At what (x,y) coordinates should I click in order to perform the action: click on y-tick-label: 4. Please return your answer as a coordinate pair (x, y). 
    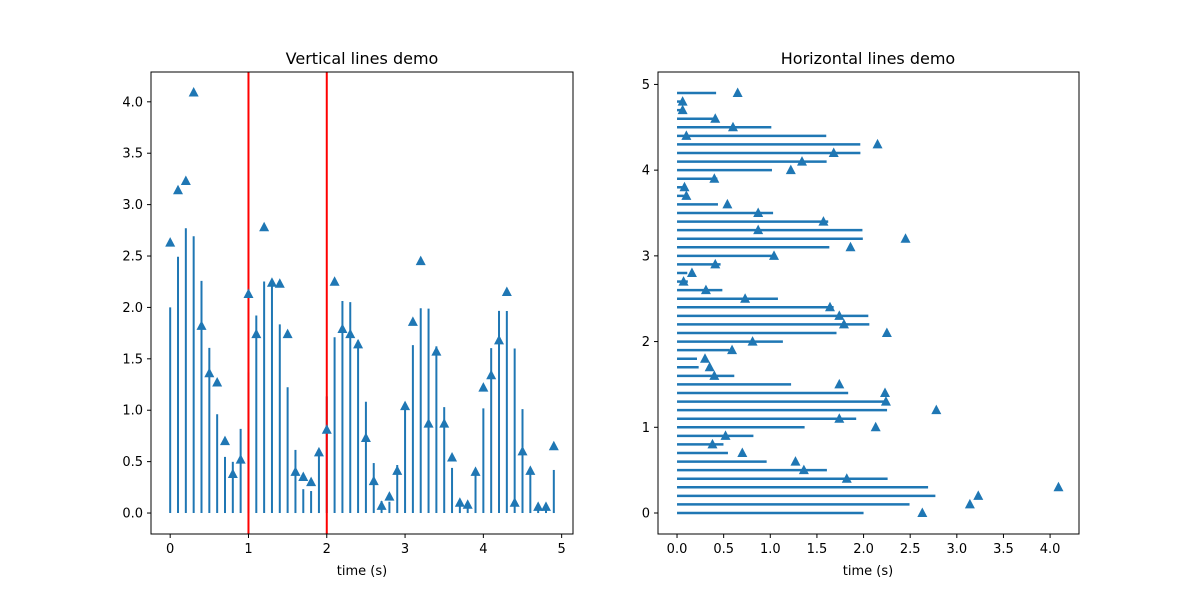
    Looking at the image, I should click on (646, 171).